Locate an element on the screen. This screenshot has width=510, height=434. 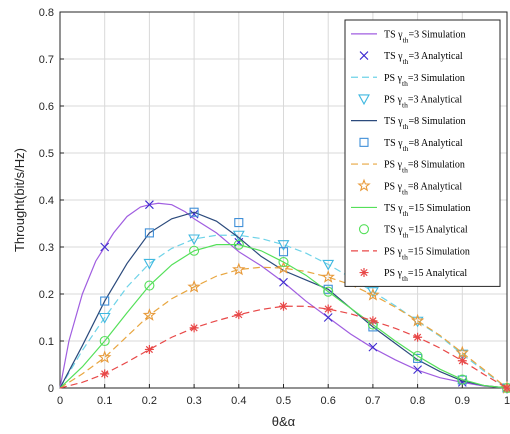
legend-label: PS γth=15 Simulation is located at coordinates (427, 253).